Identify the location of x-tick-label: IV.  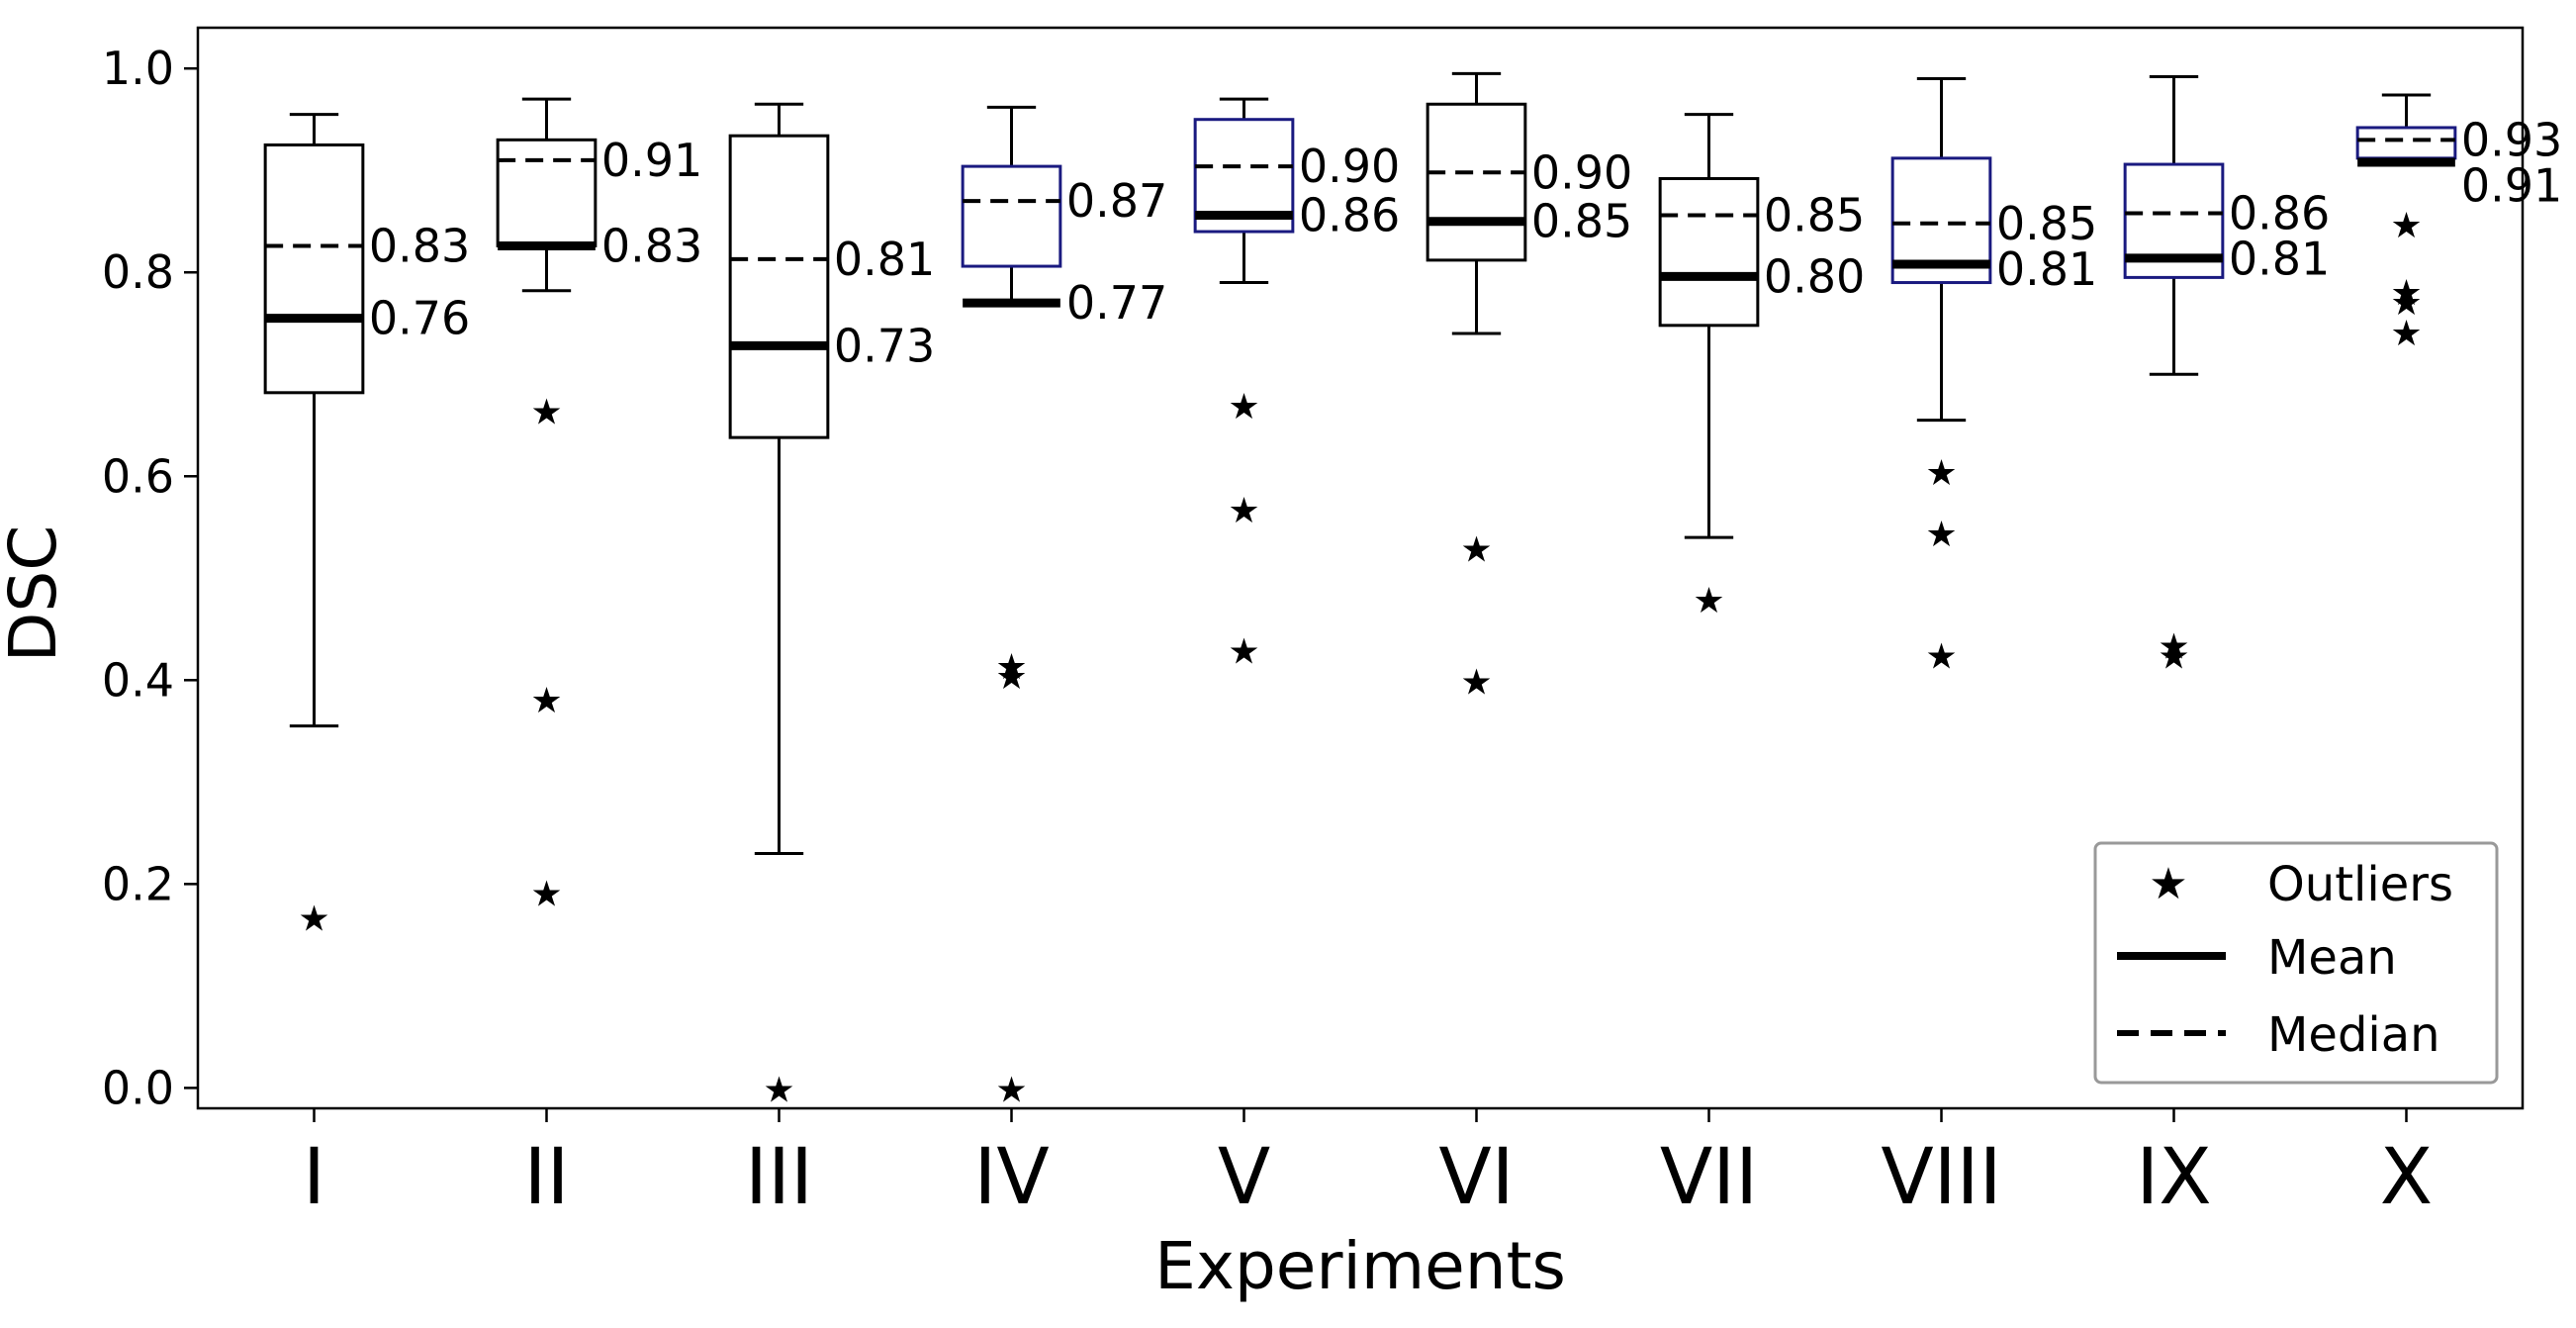
(1011, 1177).